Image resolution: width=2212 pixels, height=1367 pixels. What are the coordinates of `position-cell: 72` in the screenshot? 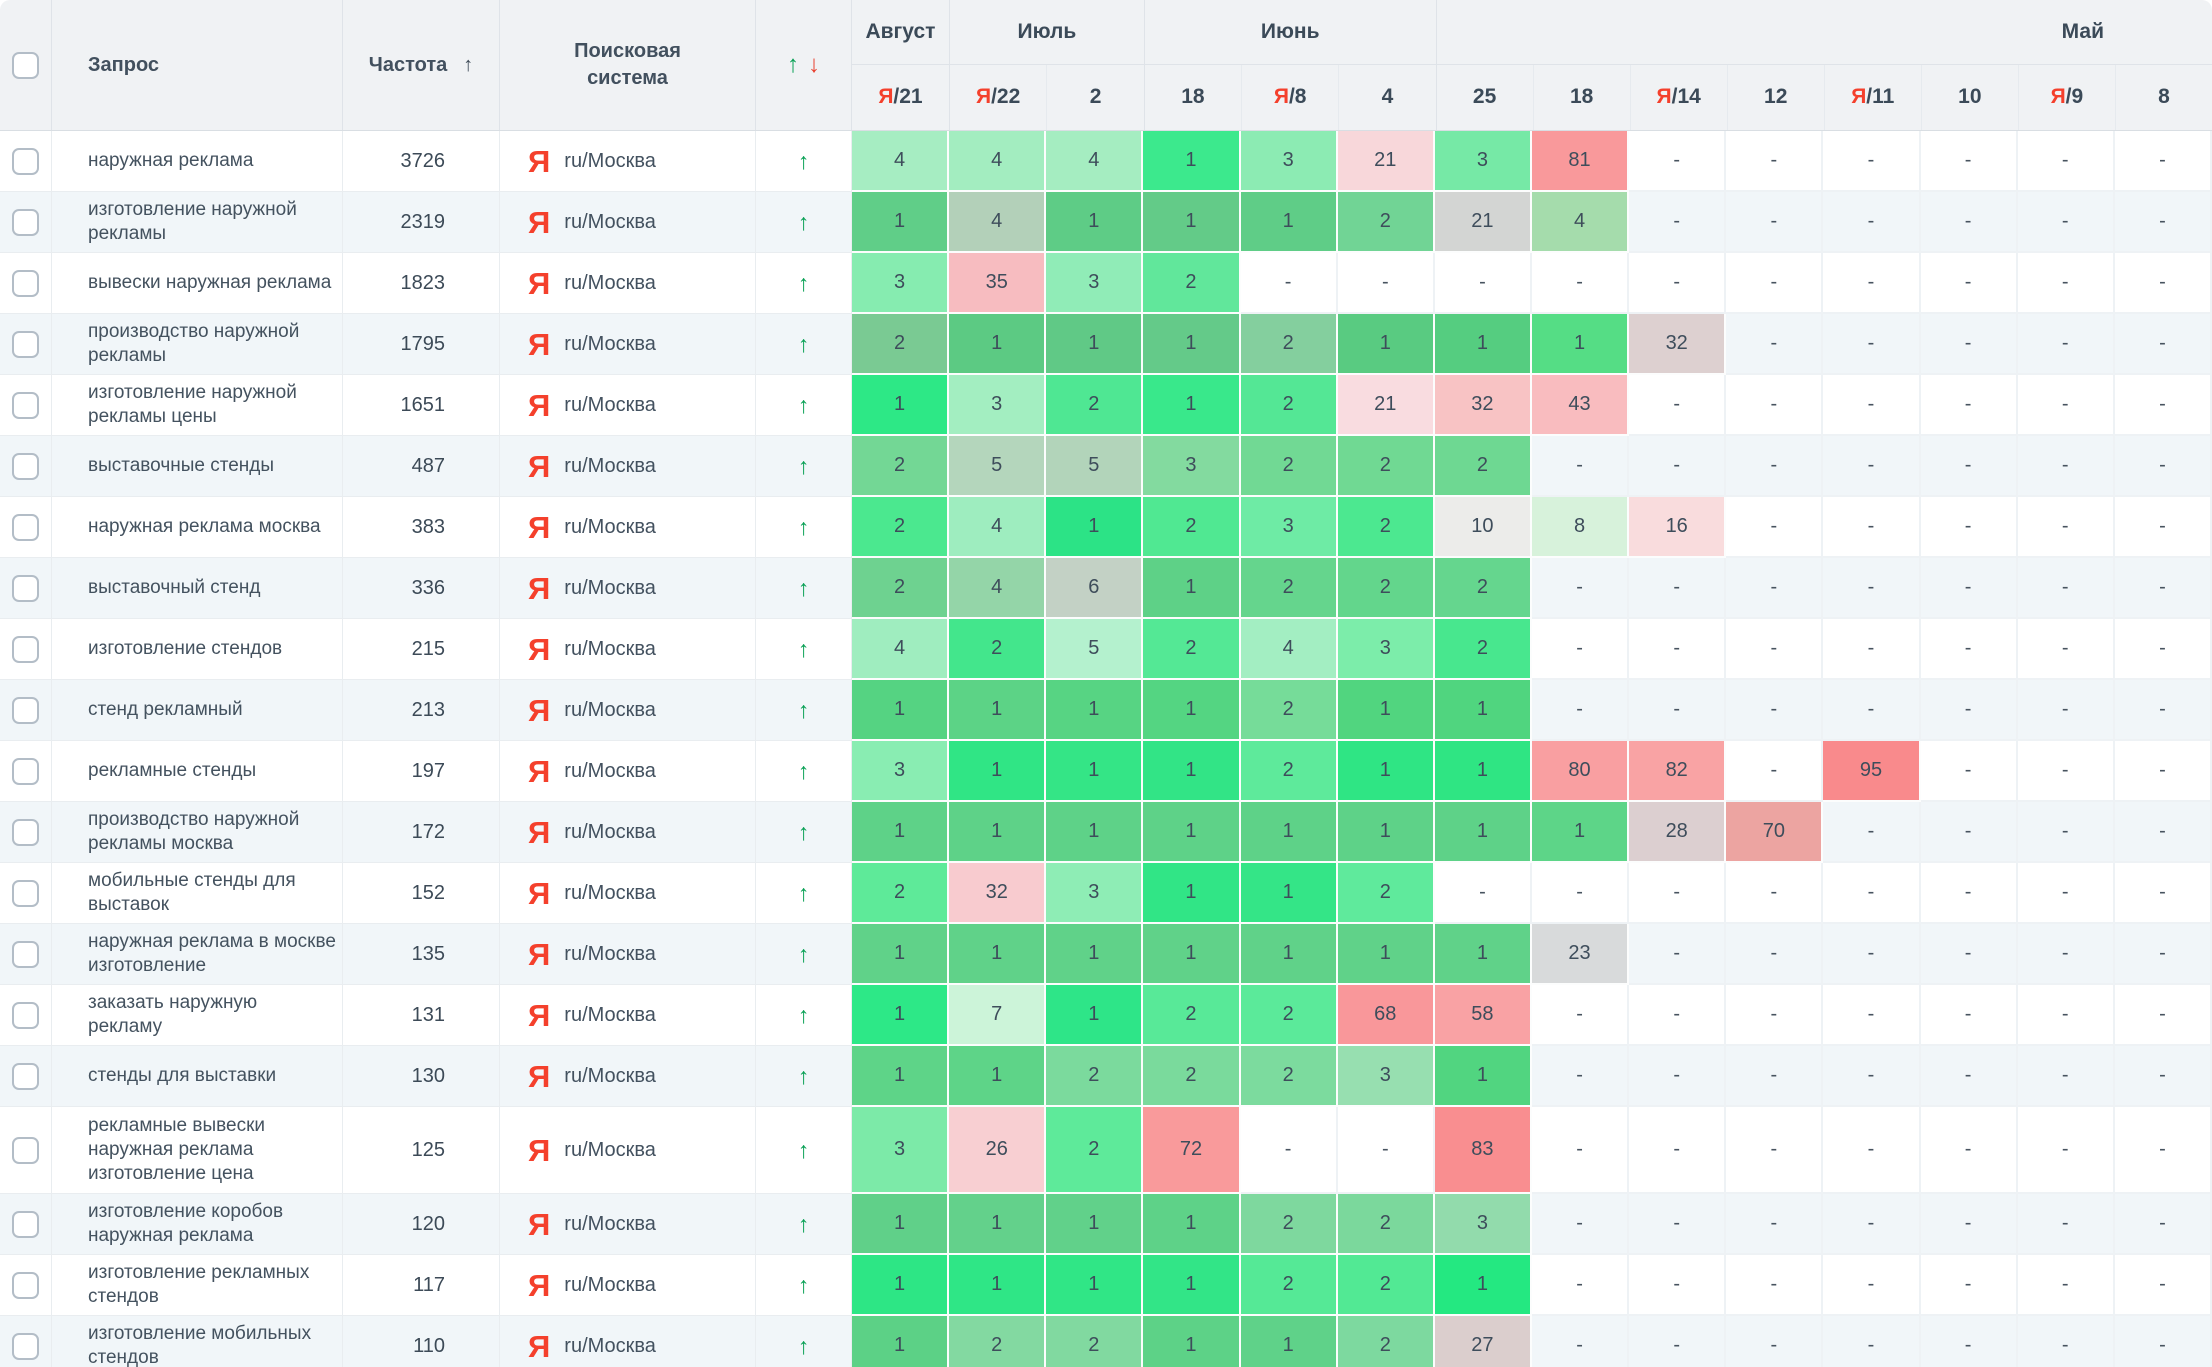 It's located at (1192, 1150).